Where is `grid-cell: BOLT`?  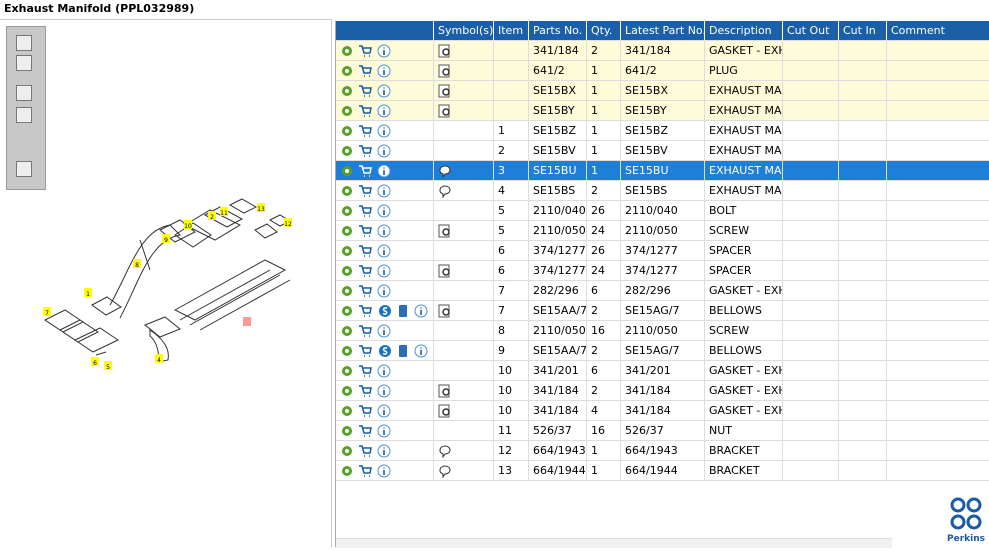
grid-cell: BOLT is located at coordinates (744, 211).